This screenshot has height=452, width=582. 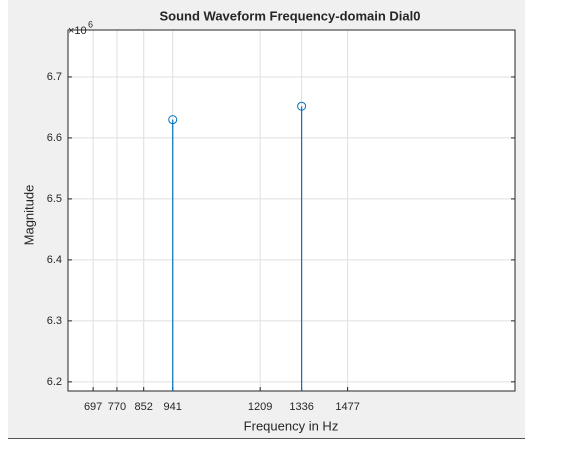 What do you see at coordinates (291, 425) in the screenshot?
I see `x-axis-label: Frequency in Hz` at bounding box center [291, 425].